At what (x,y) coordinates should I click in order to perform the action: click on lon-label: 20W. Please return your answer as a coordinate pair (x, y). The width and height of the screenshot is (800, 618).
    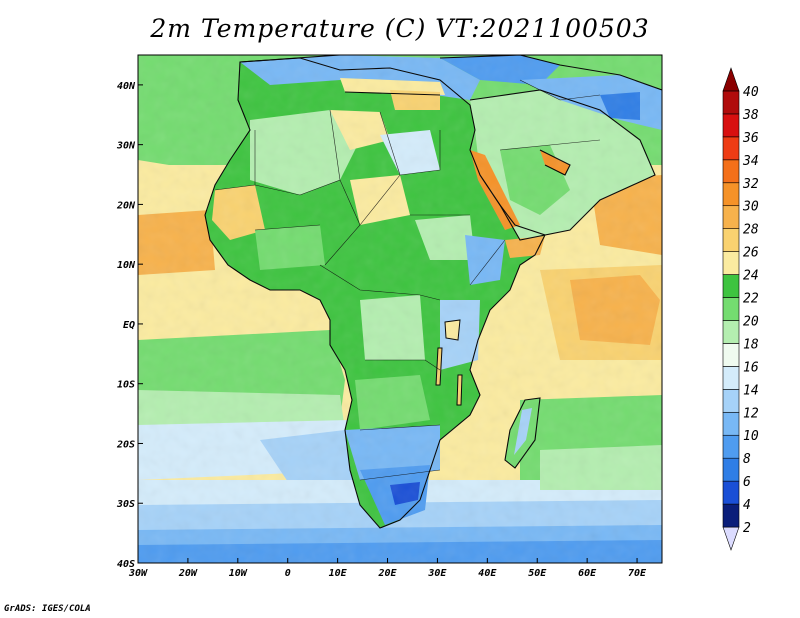
    Looking at the image, I should click on (188, 573).